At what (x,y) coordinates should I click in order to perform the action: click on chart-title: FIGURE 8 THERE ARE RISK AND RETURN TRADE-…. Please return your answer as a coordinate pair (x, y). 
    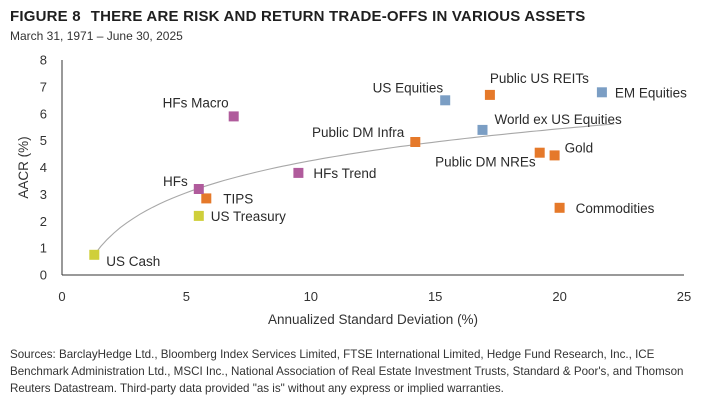
    Looking at the image, I should click on (298, 16).